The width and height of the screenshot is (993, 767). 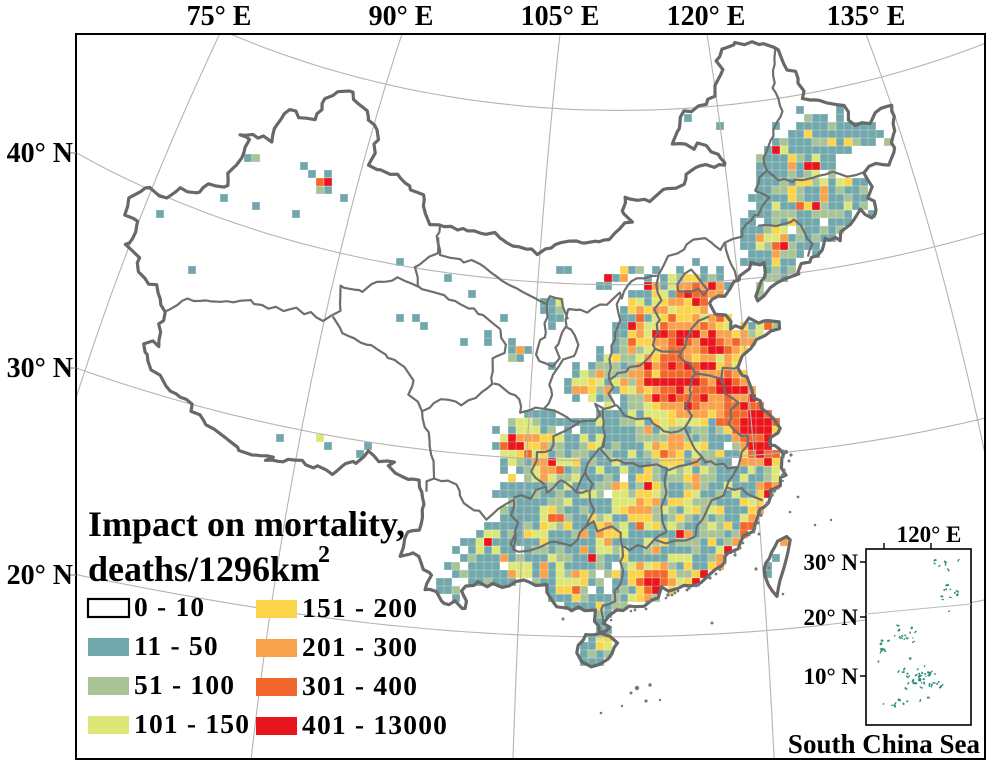 What do you see at coordinates (360, 646) in the screenshot?
I see `svg-text: 201 - 300` at bounding box center [360, 646].